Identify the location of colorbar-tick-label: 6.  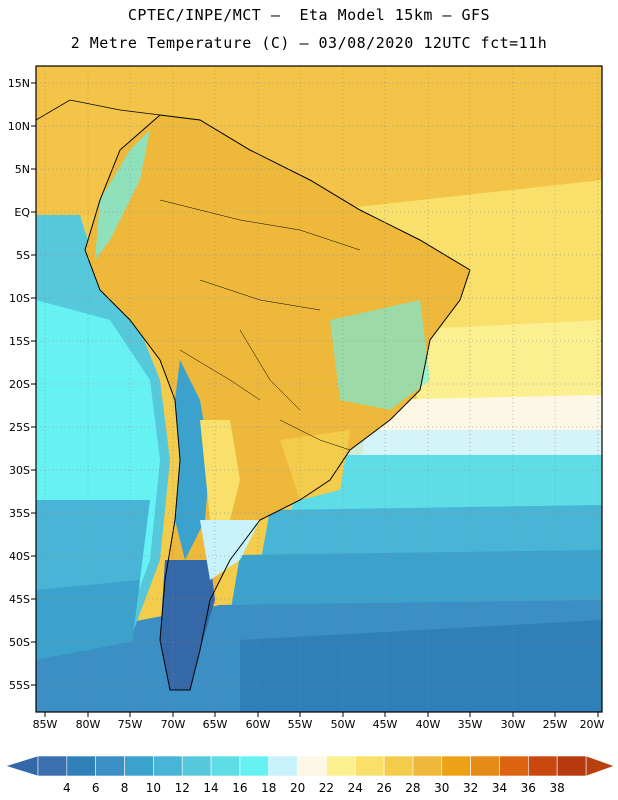
(96, 788).